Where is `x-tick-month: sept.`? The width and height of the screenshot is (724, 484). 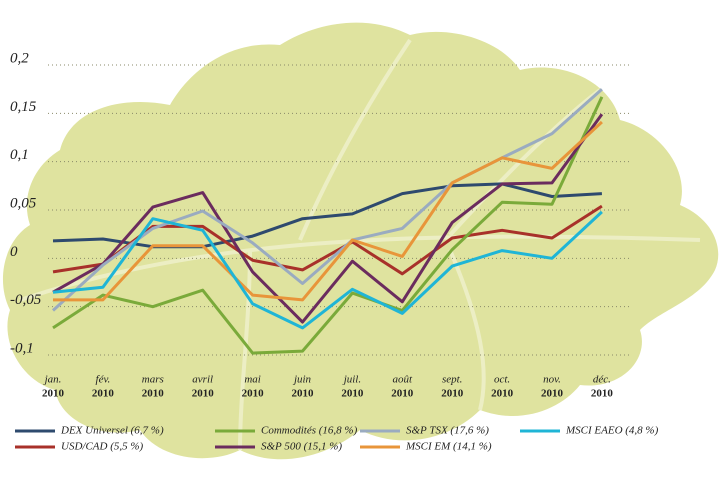 x-tick-month: sept. is located at coordinates (452, 380).